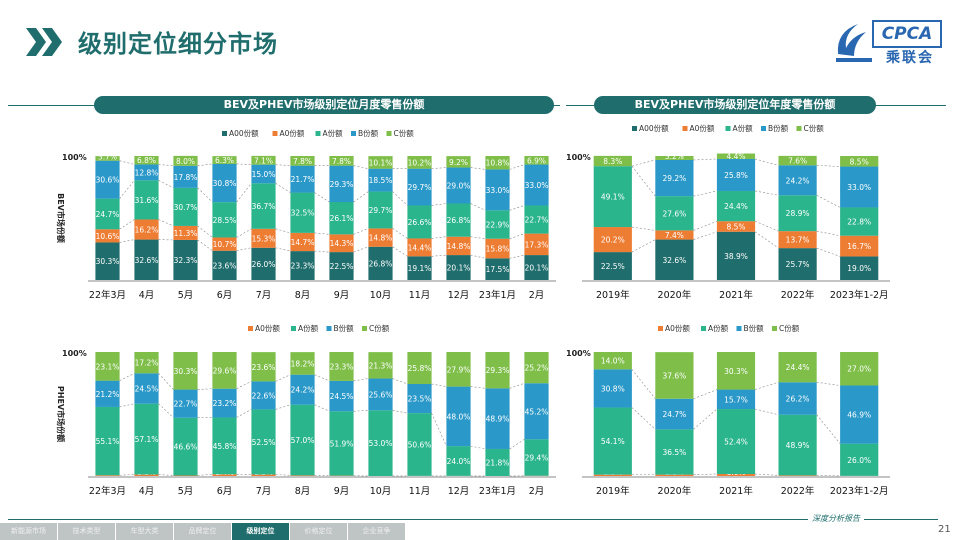 This screenshot has width=960, height=540. I want to click on data-label: 22.9%, so click(498, 225).